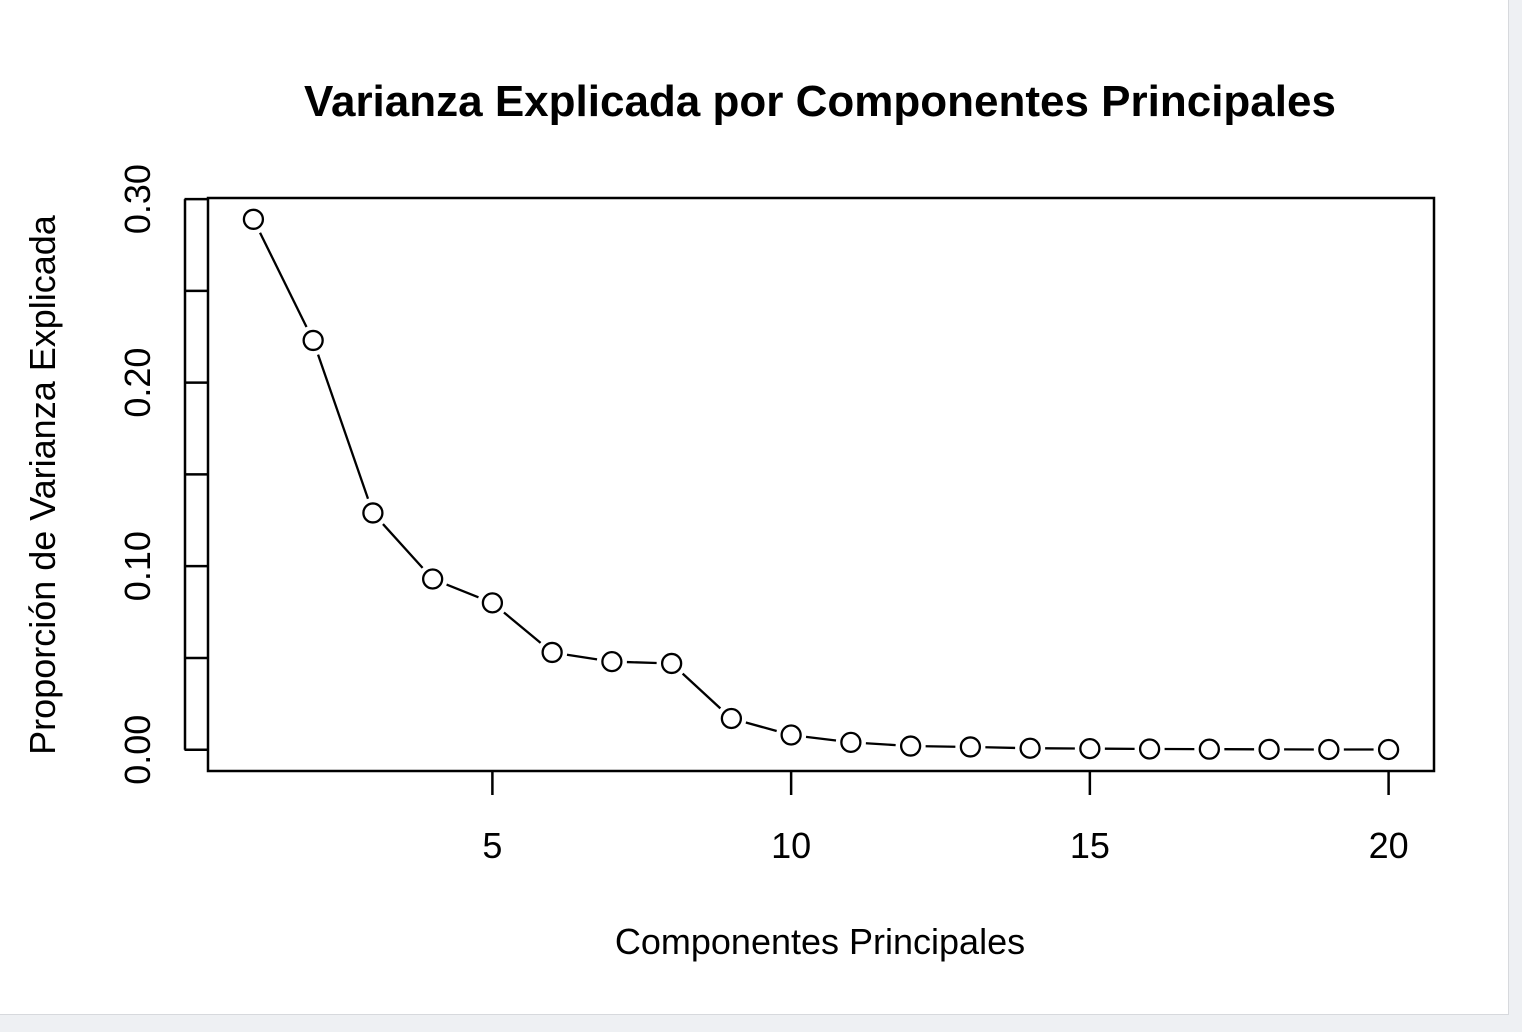 The height and width of the screenshot is (1032, 1522). I want to click on y-tick-label: 0.00, so click(137, 750).